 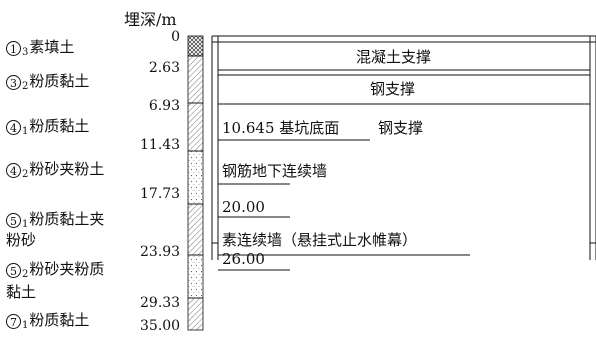 What do you see at coordinates (281, 128) in the screenshot?
I see `pit-bottom-label: 10.645 基坑底面` at bounding box center [281, 128].